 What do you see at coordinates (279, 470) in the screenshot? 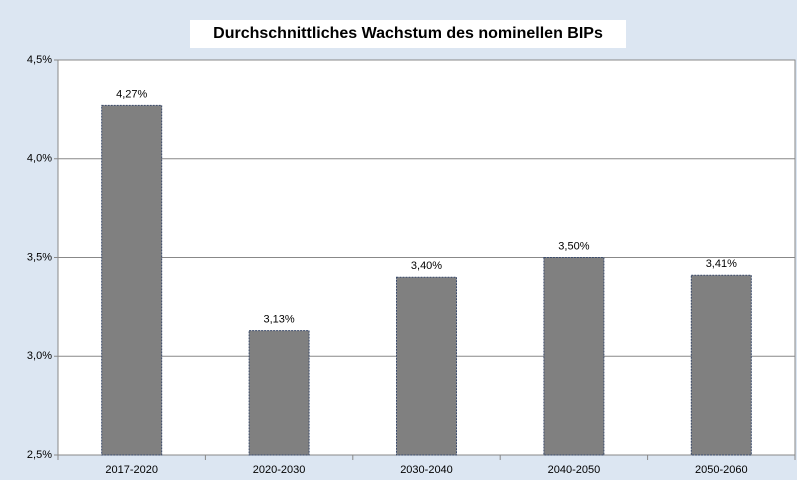
I see `x-tick-label: 2020-2030` at bounding box center [279, 470].